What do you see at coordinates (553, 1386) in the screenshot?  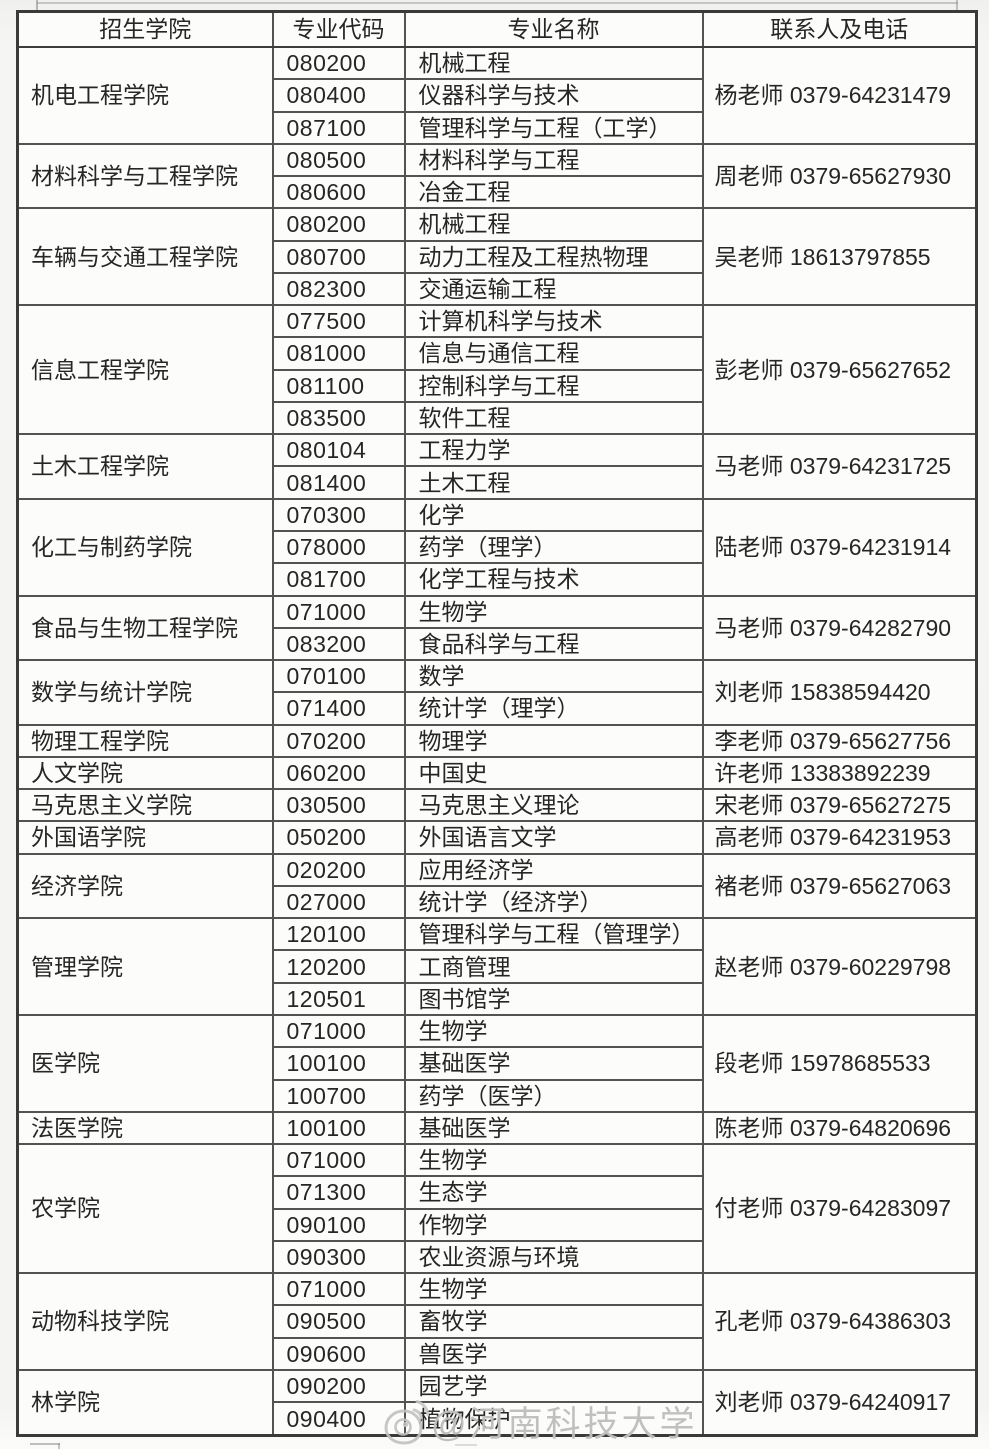 I see `major-name-cell: 园艺学` at bounding box center [553, 1386].